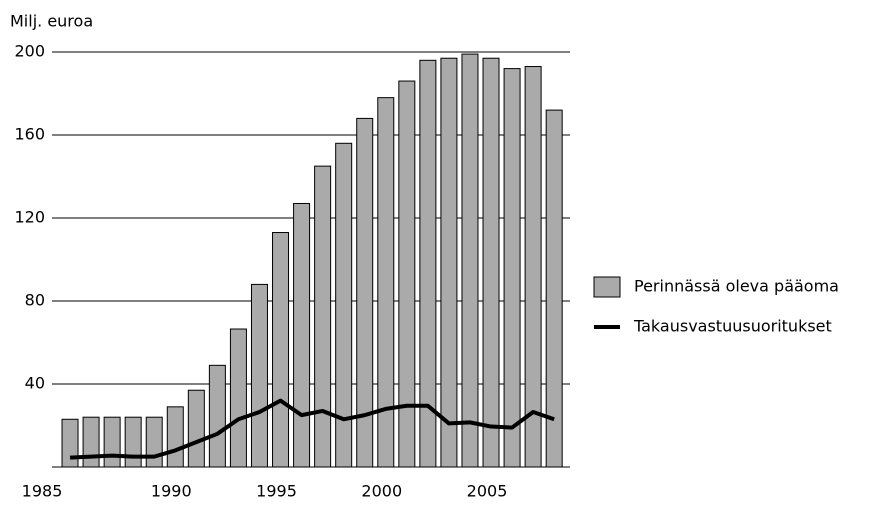 This screenshot has width=870, height=506. Describe the element at coordinates (732, 326) in the screenshot. I see `legend-label: Takausvastuusuoritukset` at that location.